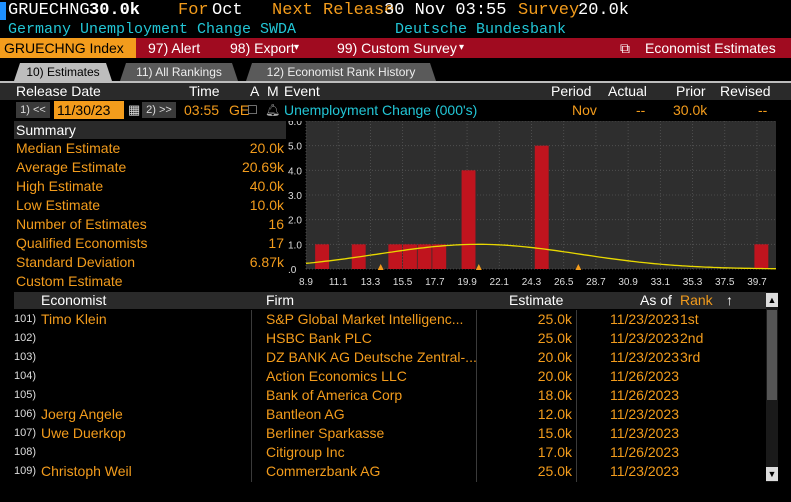 This screenshot has height=502, width=791. What do you see at coordinates (193, 10) in the screenshot?
I see `for-label: For` at bounding box center [193, 10].